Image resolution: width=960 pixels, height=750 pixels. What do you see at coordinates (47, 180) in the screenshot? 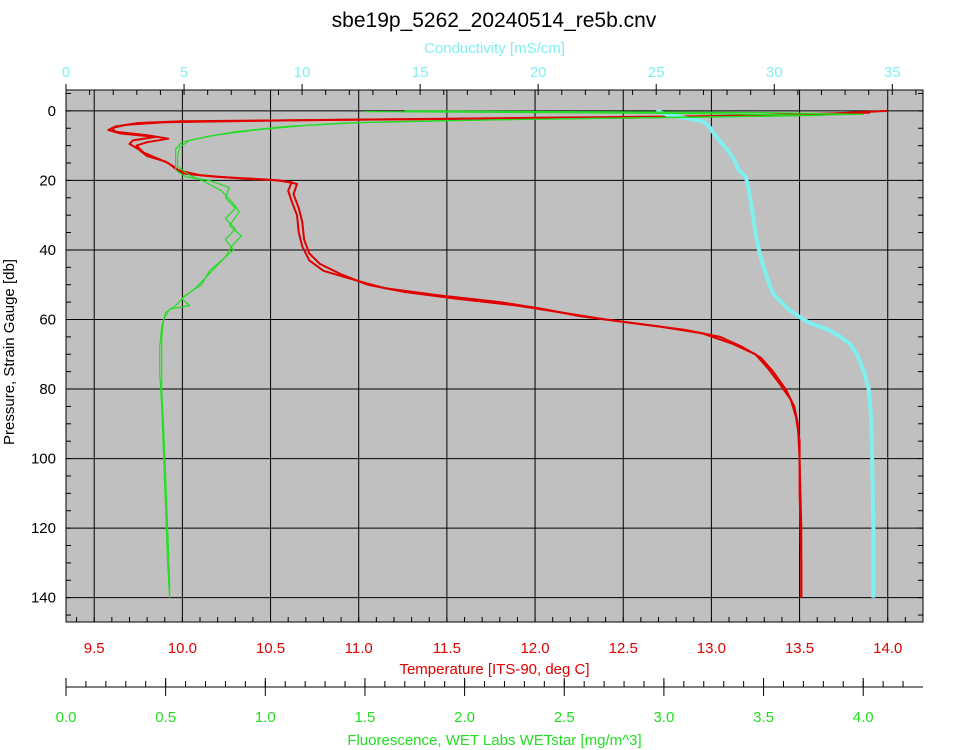
I see `pressure-tick-label: 20` at bounding box center [47, 180].